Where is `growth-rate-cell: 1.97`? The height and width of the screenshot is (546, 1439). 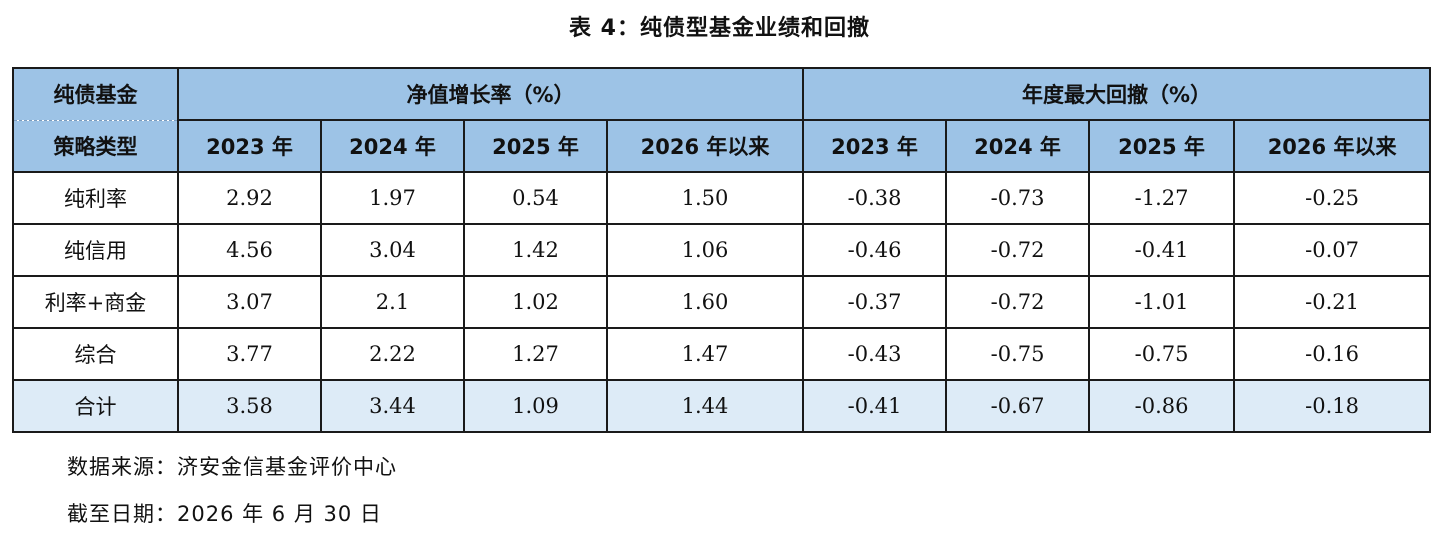
growth-rate-cell: 1.97 is located at coordinates (392, 198).